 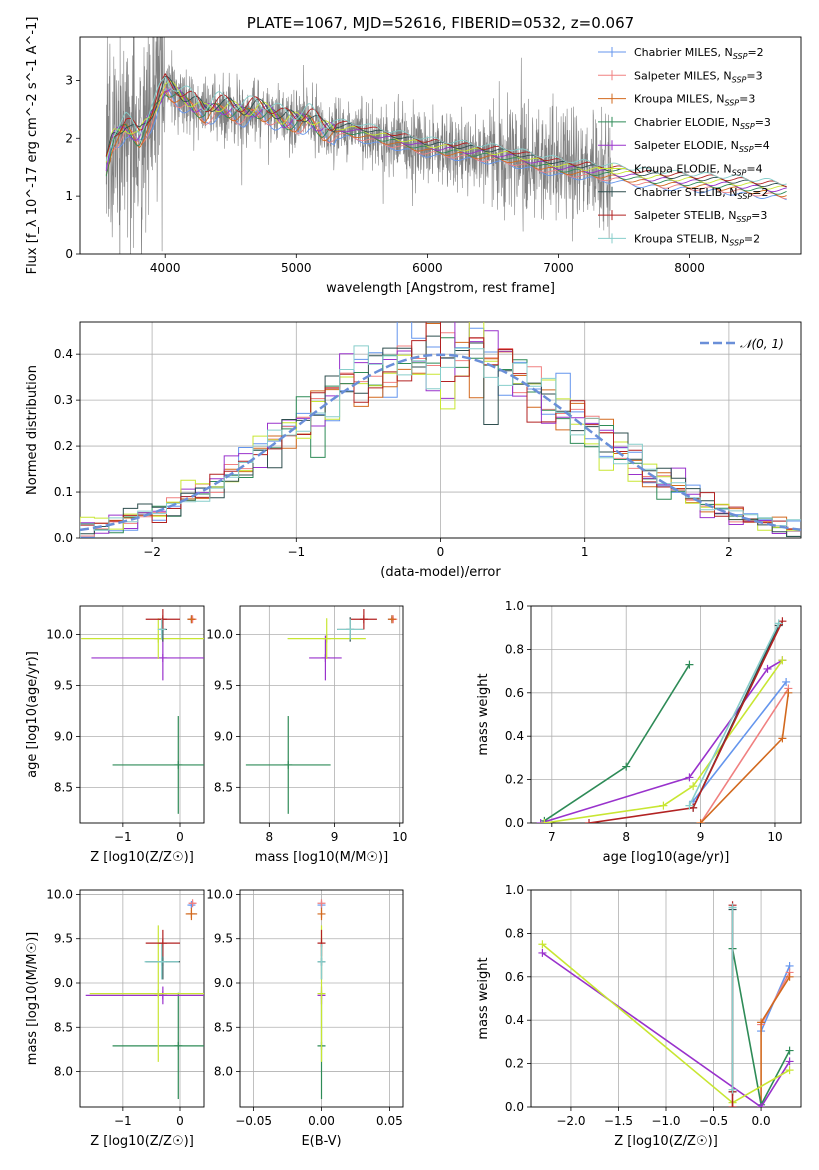 I want to click on age_vs_Z-xlabel: Z [log10(Z/Z☉)], so click(x=142, y=857).